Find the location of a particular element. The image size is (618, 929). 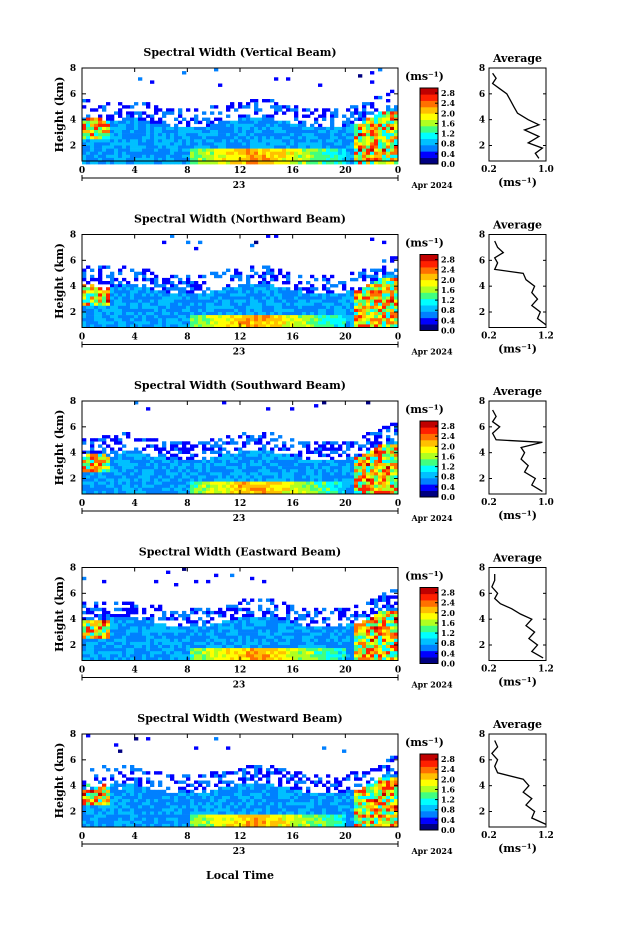

average-y-tick-label: 4 is located at coordinates (482, 454).